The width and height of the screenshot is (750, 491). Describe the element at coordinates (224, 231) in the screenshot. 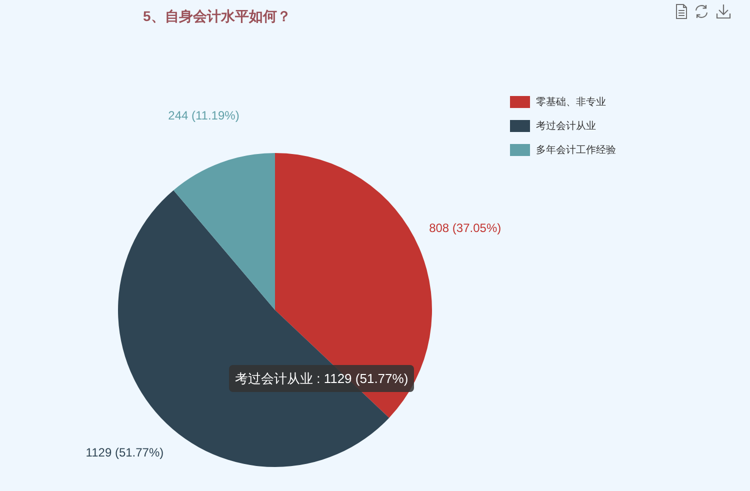

I see `pie-slice` at that location.